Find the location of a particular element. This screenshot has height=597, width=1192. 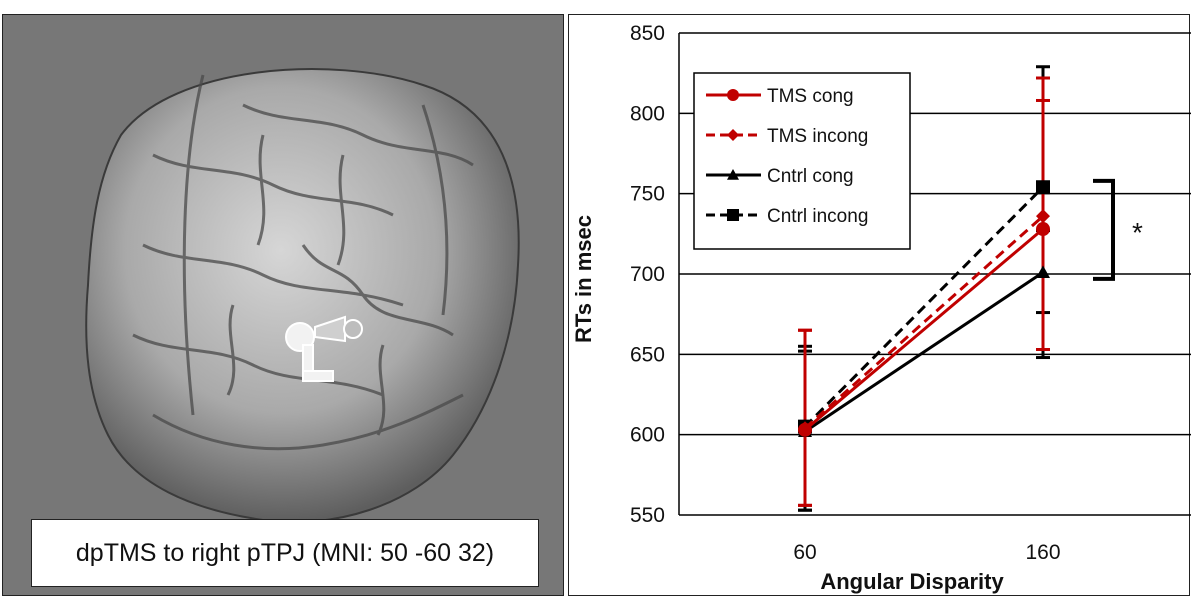

significance-marker: * is located at coordinates (1137, 232).